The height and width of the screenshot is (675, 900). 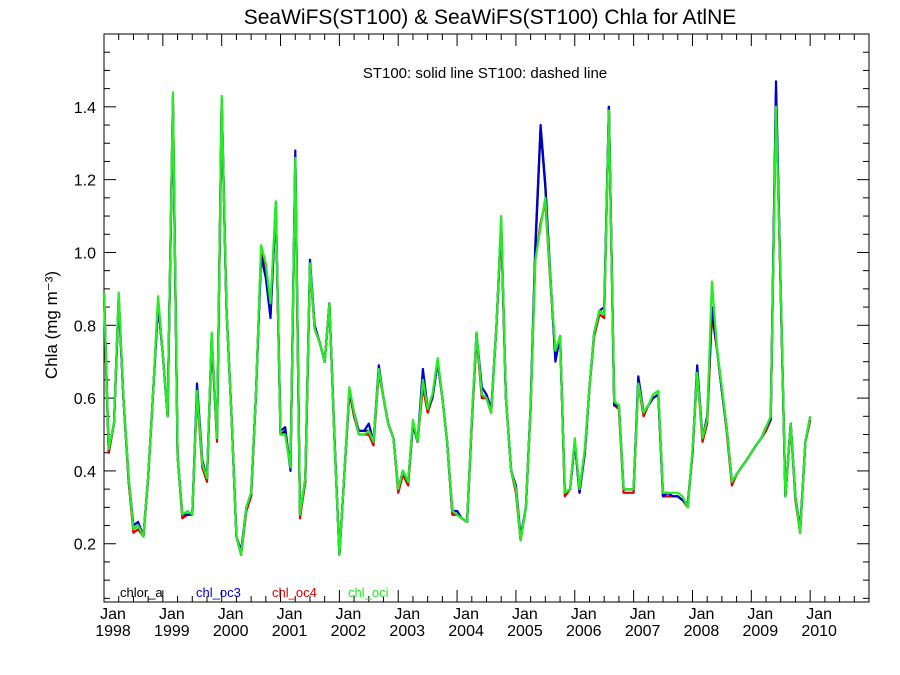 I want to click on x-tick-year-label: 2000, so click(x=231, y=631).